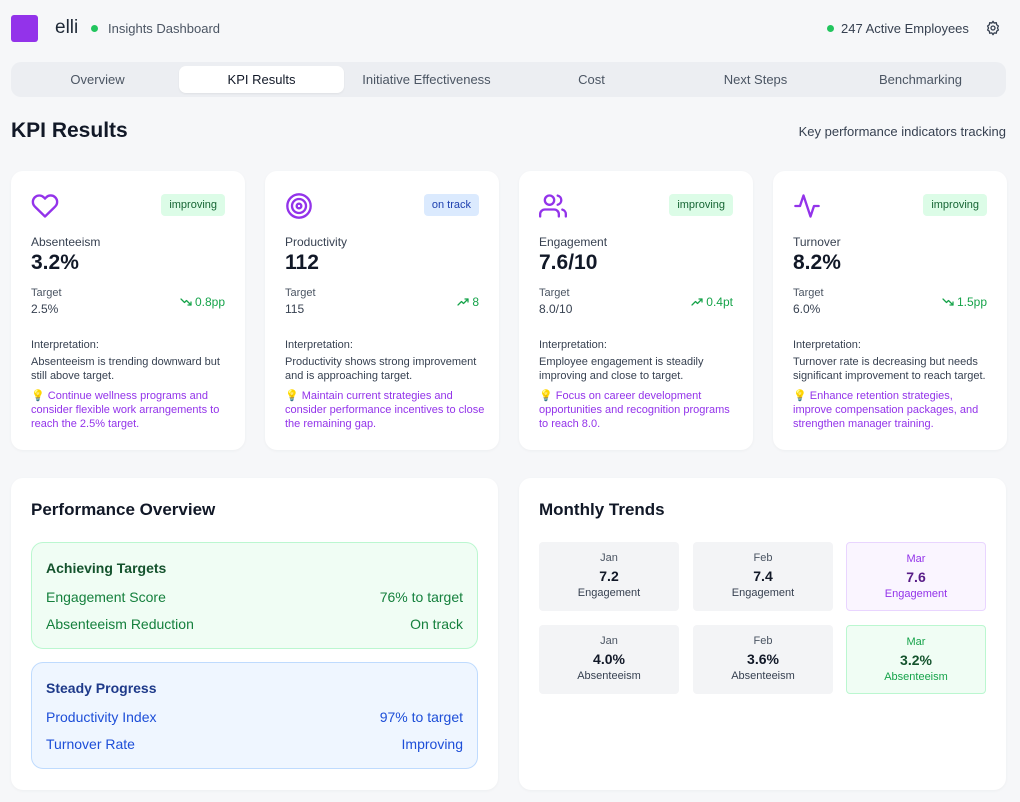 Image resolution: width=1020 pixels, height=802 pixels. I want to click on panel-title: Performance Overview, so click(123, 509).